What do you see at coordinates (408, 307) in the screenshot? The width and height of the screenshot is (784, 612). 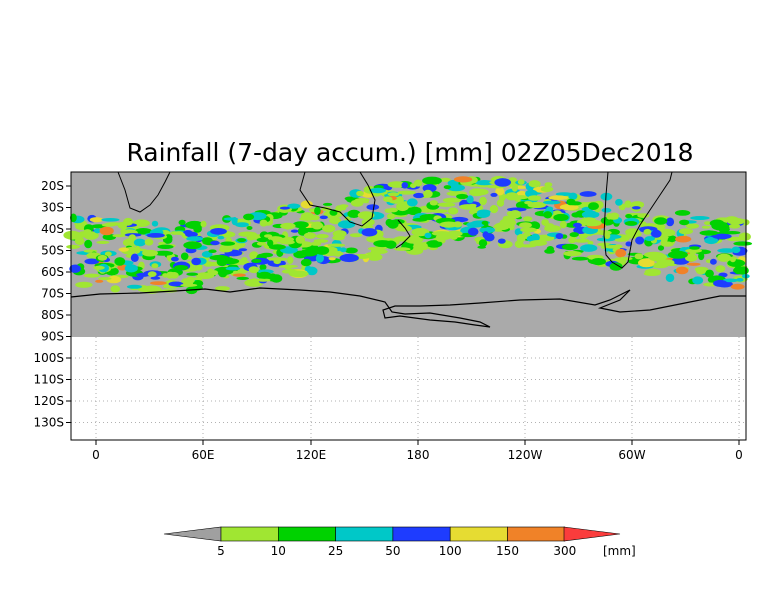 I see `antarctica-coastline` at bounding box center [408, 307].